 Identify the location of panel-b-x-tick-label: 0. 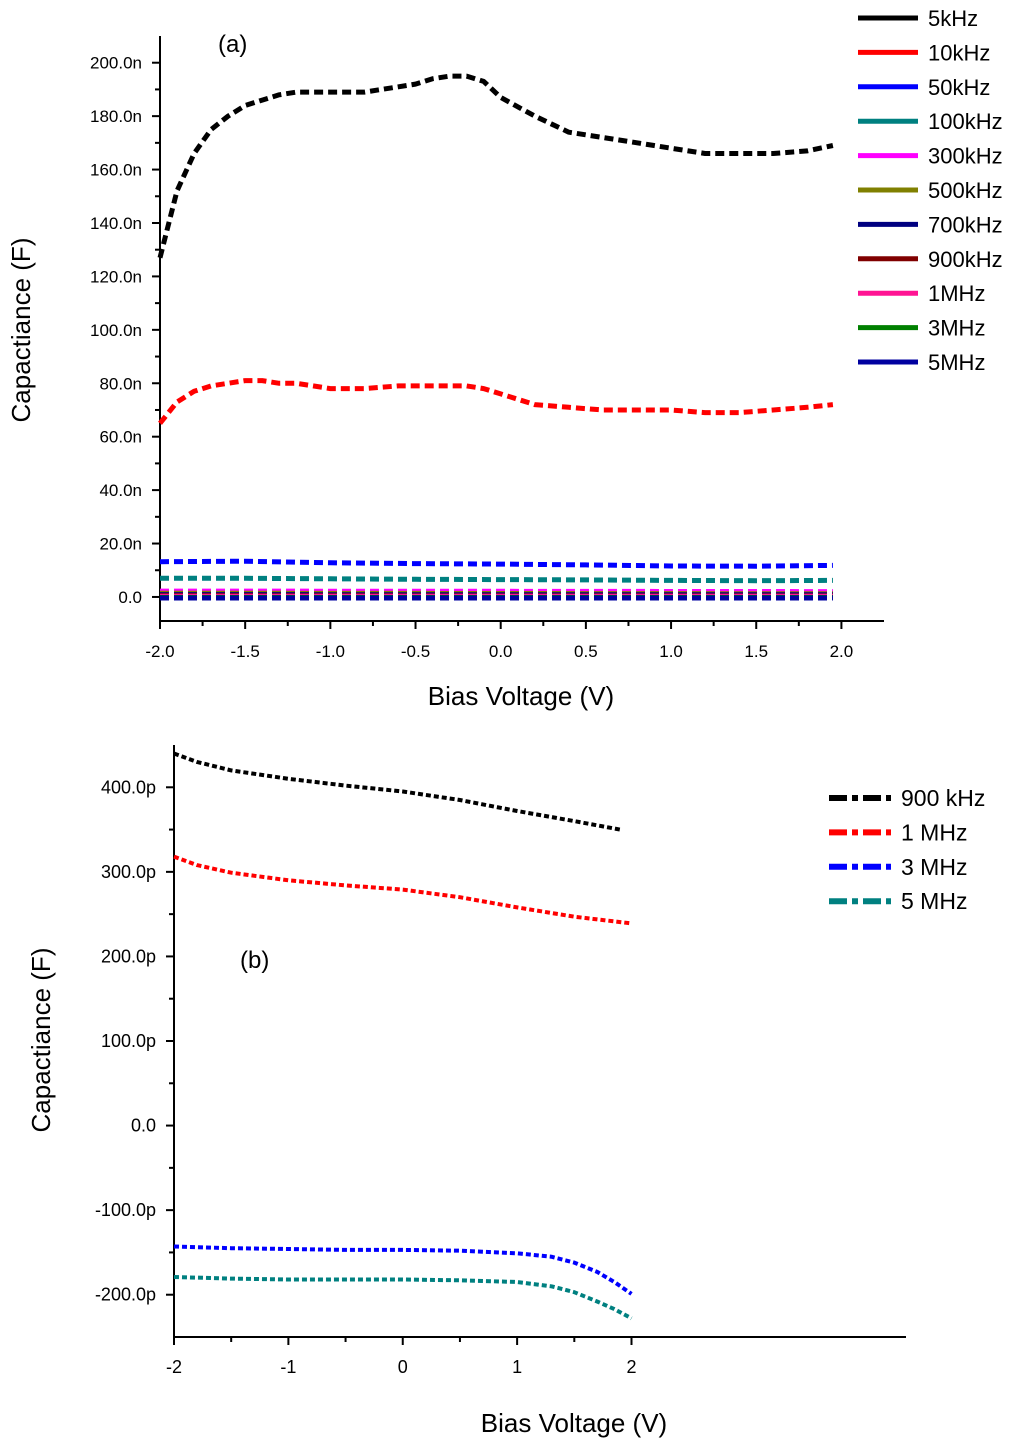
(403, 1367).